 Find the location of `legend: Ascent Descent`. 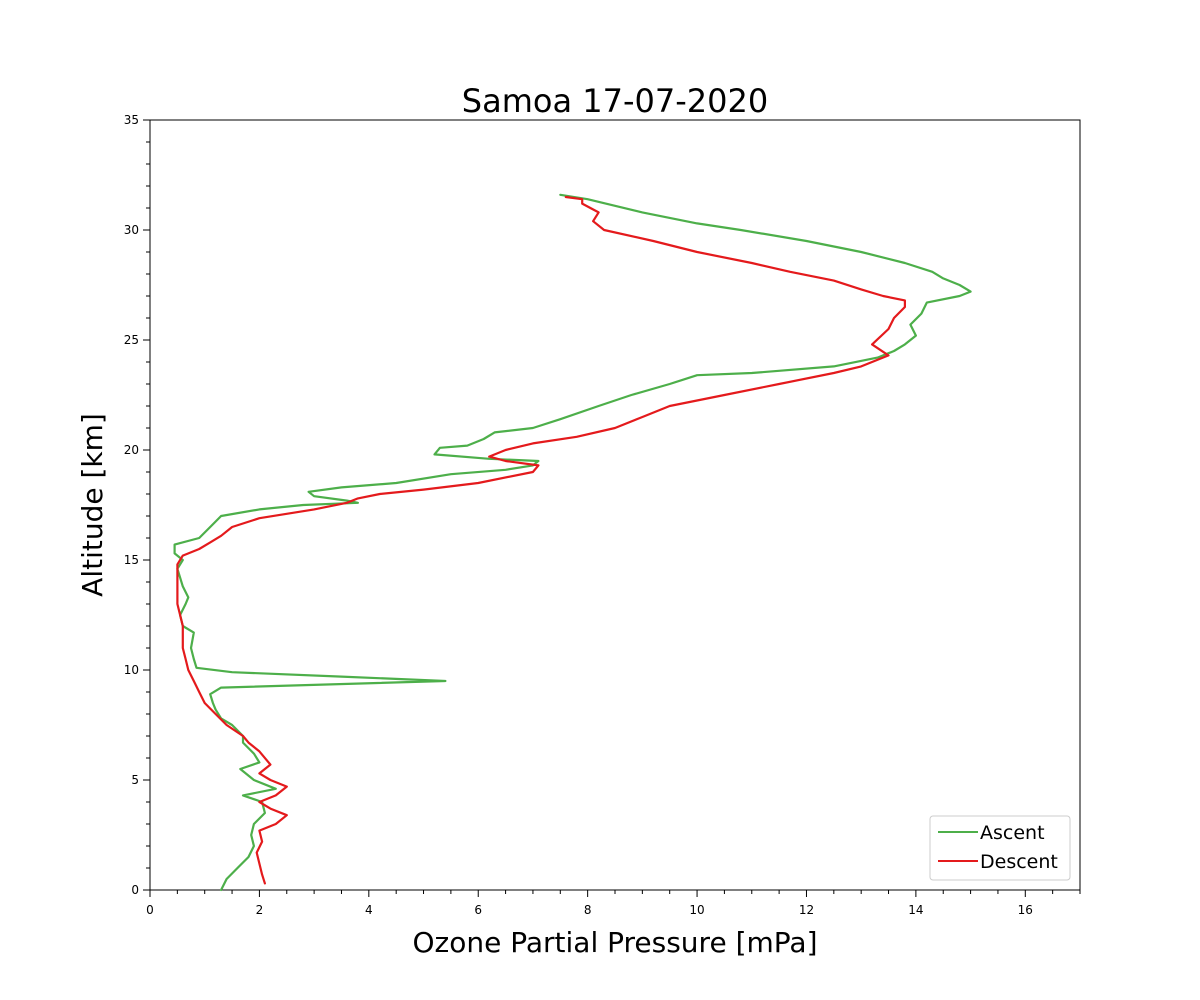

legend: Ascent Descent is located at coordinates (1000, 848).